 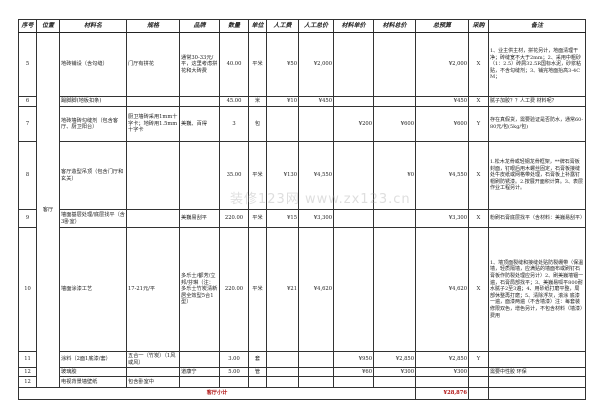 What do you see at coordinates (199, 64) in the screenshot?
I see `cell-brand: 通常30-33元/平，这里考虑拼花和大砖费` at bounding box center [199, 64].